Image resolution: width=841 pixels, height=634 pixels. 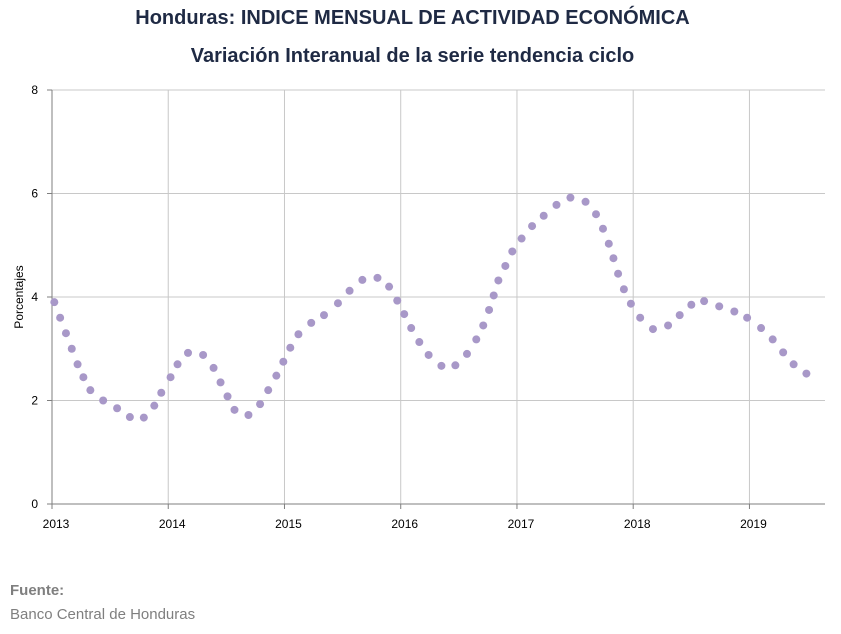 I want to click on x-tick-label: 2017, so click(x=521, y=524).